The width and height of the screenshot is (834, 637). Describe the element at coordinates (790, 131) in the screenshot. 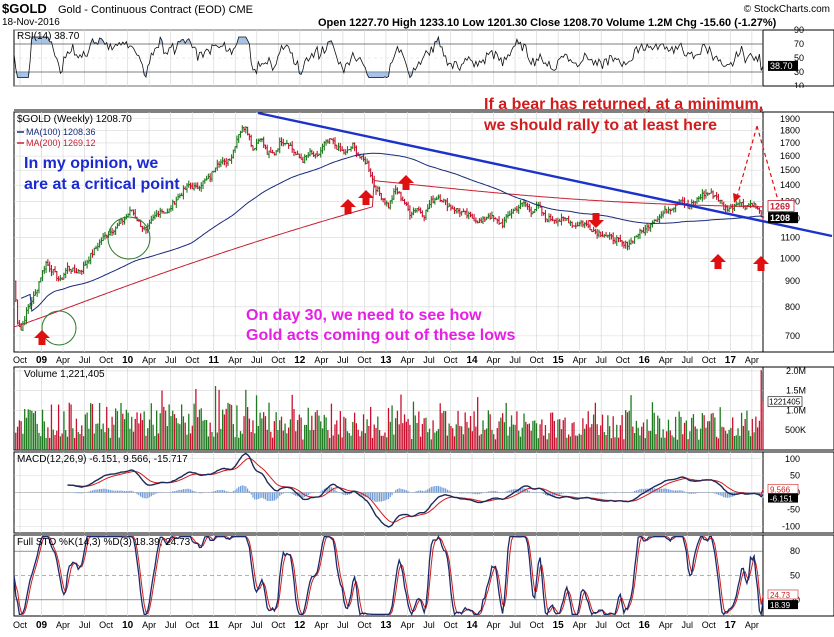

I see `price-tick-label: 1800` at that location.